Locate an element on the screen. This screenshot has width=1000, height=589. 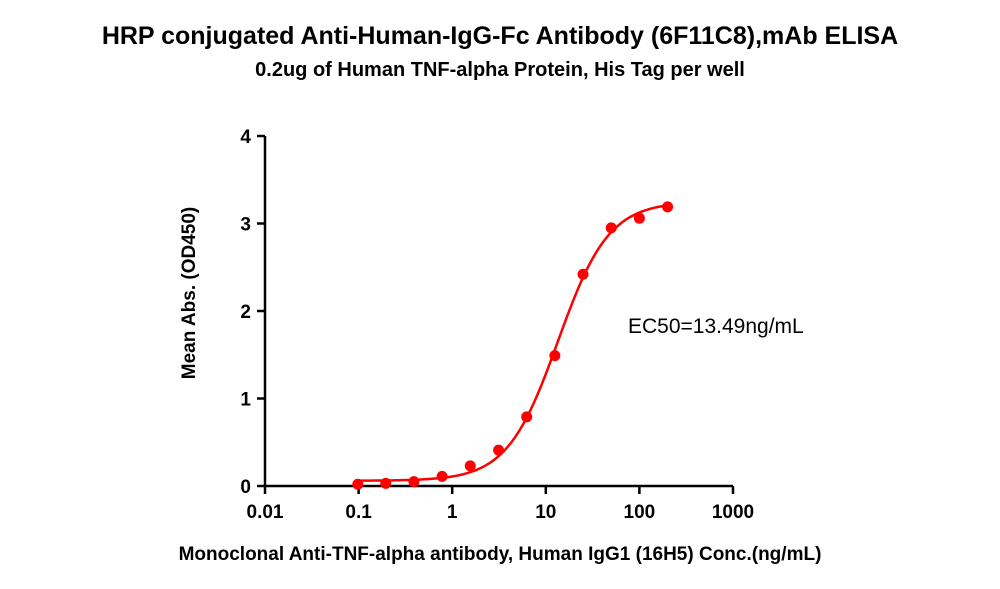
fit-curve is located at coordinates (512, 343).